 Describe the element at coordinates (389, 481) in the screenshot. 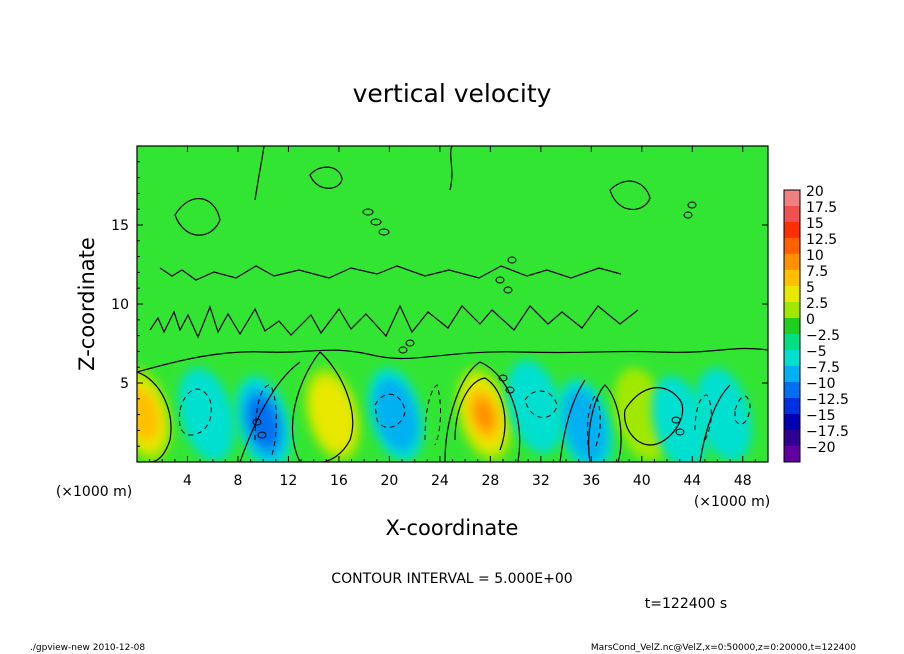

I see `x-tick-label: 20` at that location.